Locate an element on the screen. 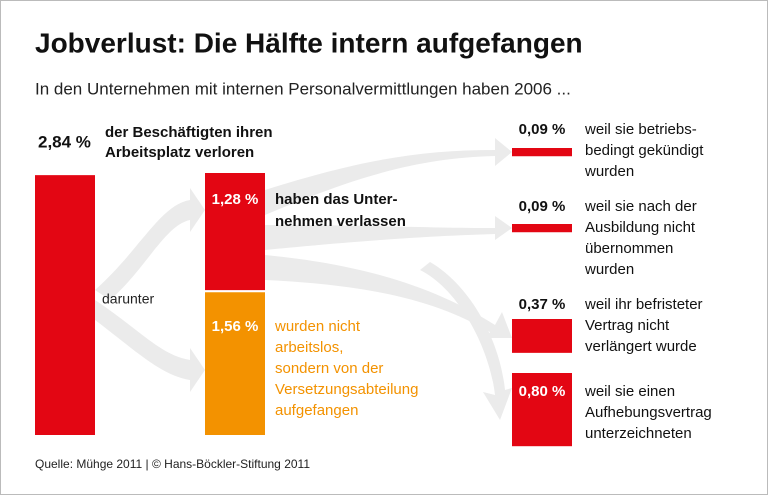 This screenshot has width=768, height=495. value-label: 0,80 % is located at coordinates (542, 391).